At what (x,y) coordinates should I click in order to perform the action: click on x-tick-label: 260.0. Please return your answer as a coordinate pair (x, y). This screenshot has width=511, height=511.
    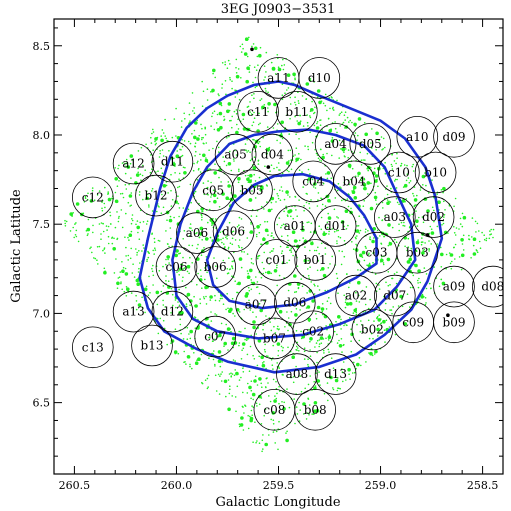
    Looking at the image, I should click on (177, 485).